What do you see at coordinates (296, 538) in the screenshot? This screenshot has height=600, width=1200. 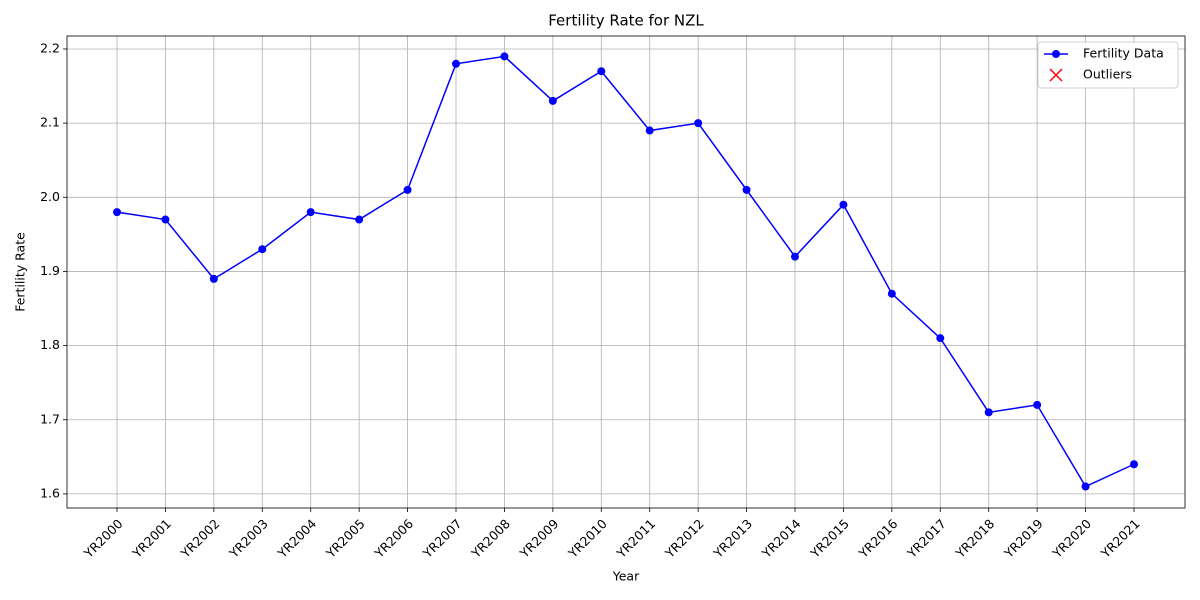 I see `x-tick-label: YR2004` at bounding box center [296, 538].